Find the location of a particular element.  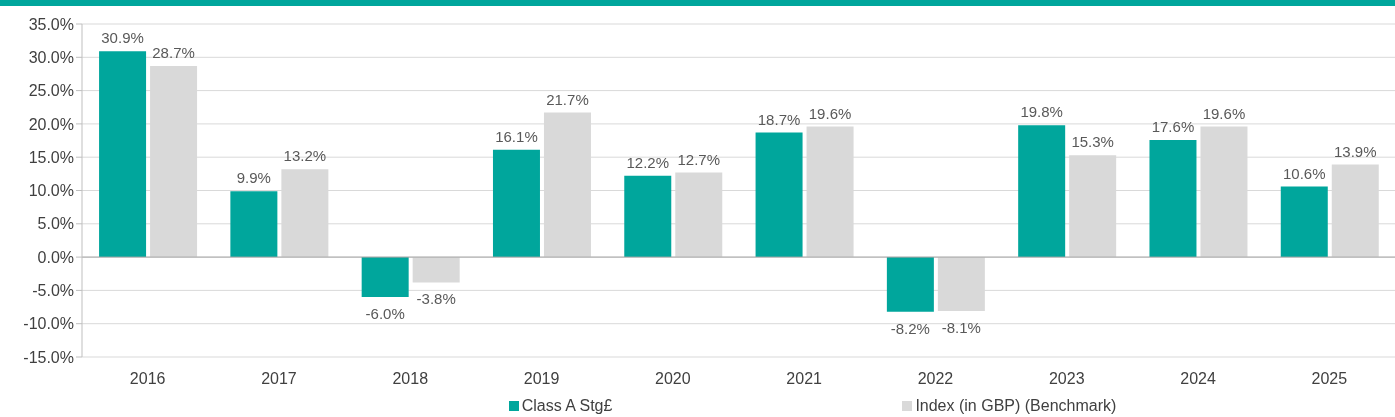

y-tick-label: 35.0% is located at coordinates (51, 24).